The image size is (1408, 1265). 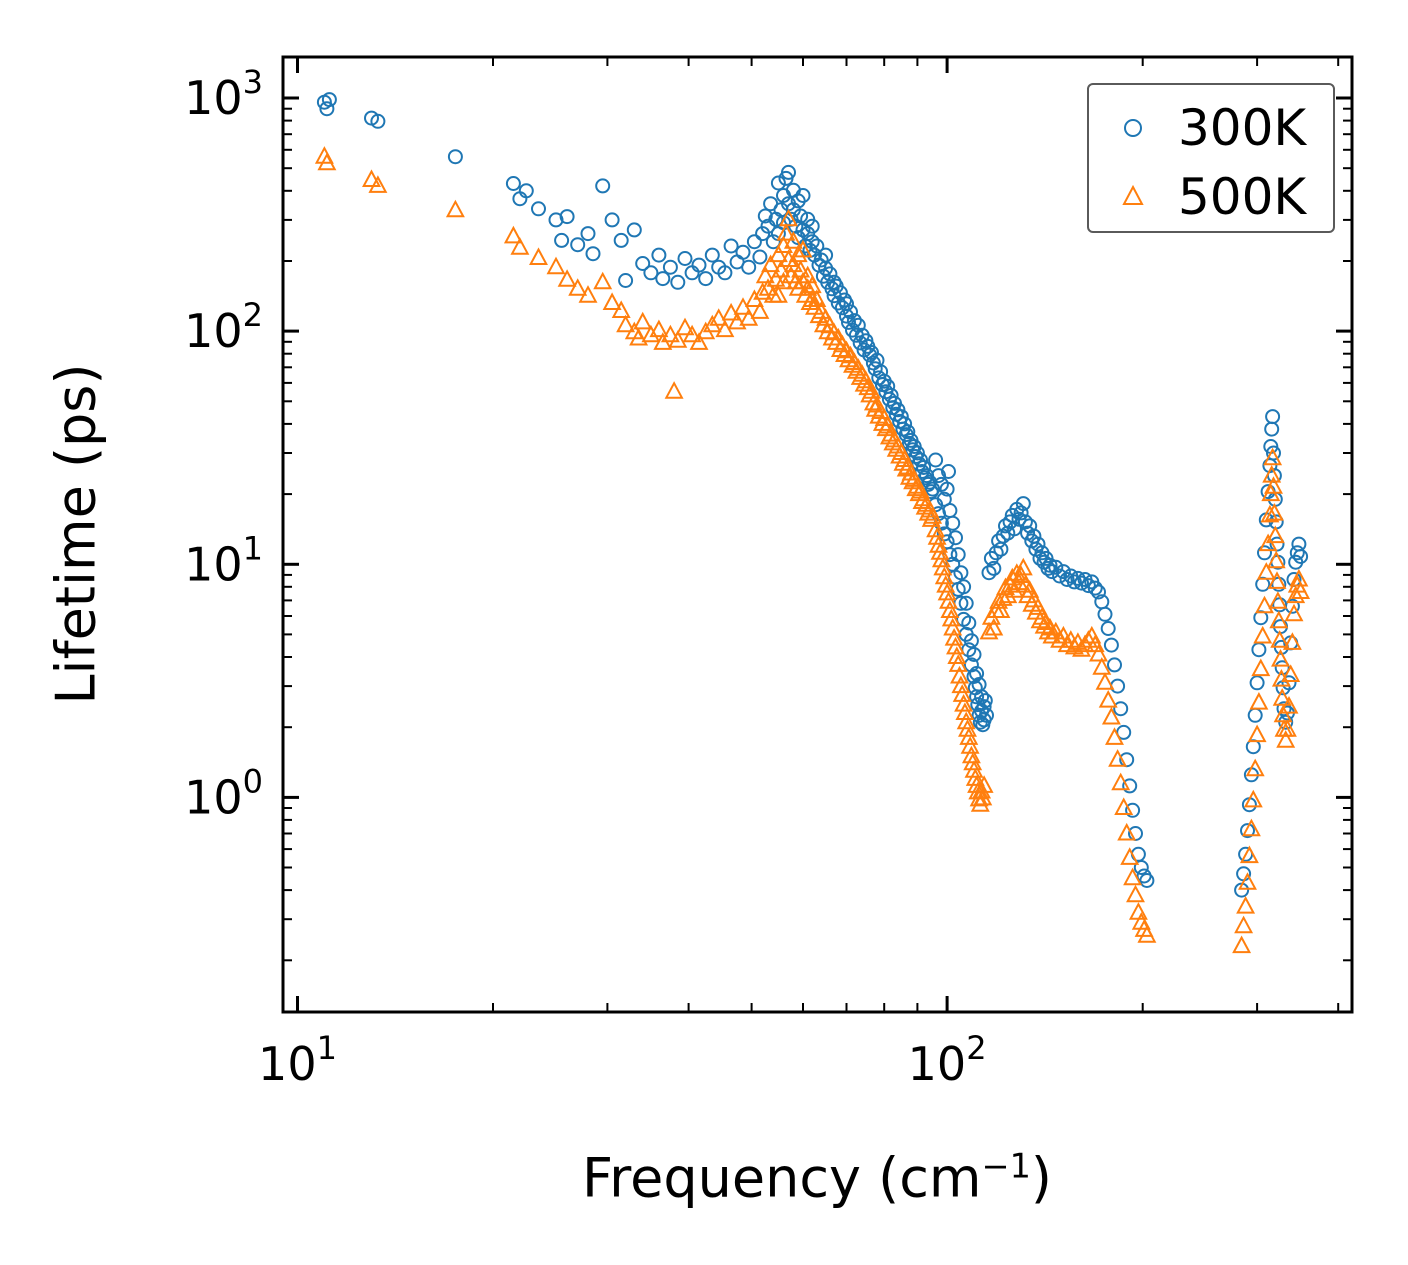 I want to click on legend-frame, so click(x=1211, y=158).